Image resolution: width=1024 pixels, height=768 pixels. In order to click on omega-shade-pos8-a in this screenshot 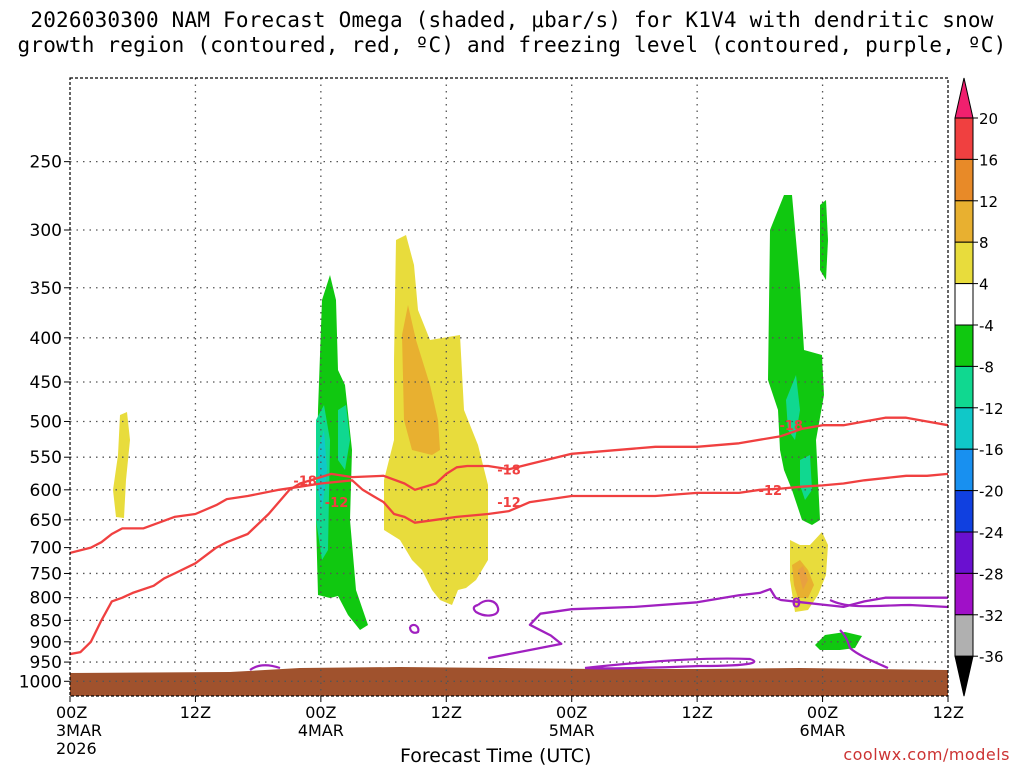, I will do `click(421, 380)`.